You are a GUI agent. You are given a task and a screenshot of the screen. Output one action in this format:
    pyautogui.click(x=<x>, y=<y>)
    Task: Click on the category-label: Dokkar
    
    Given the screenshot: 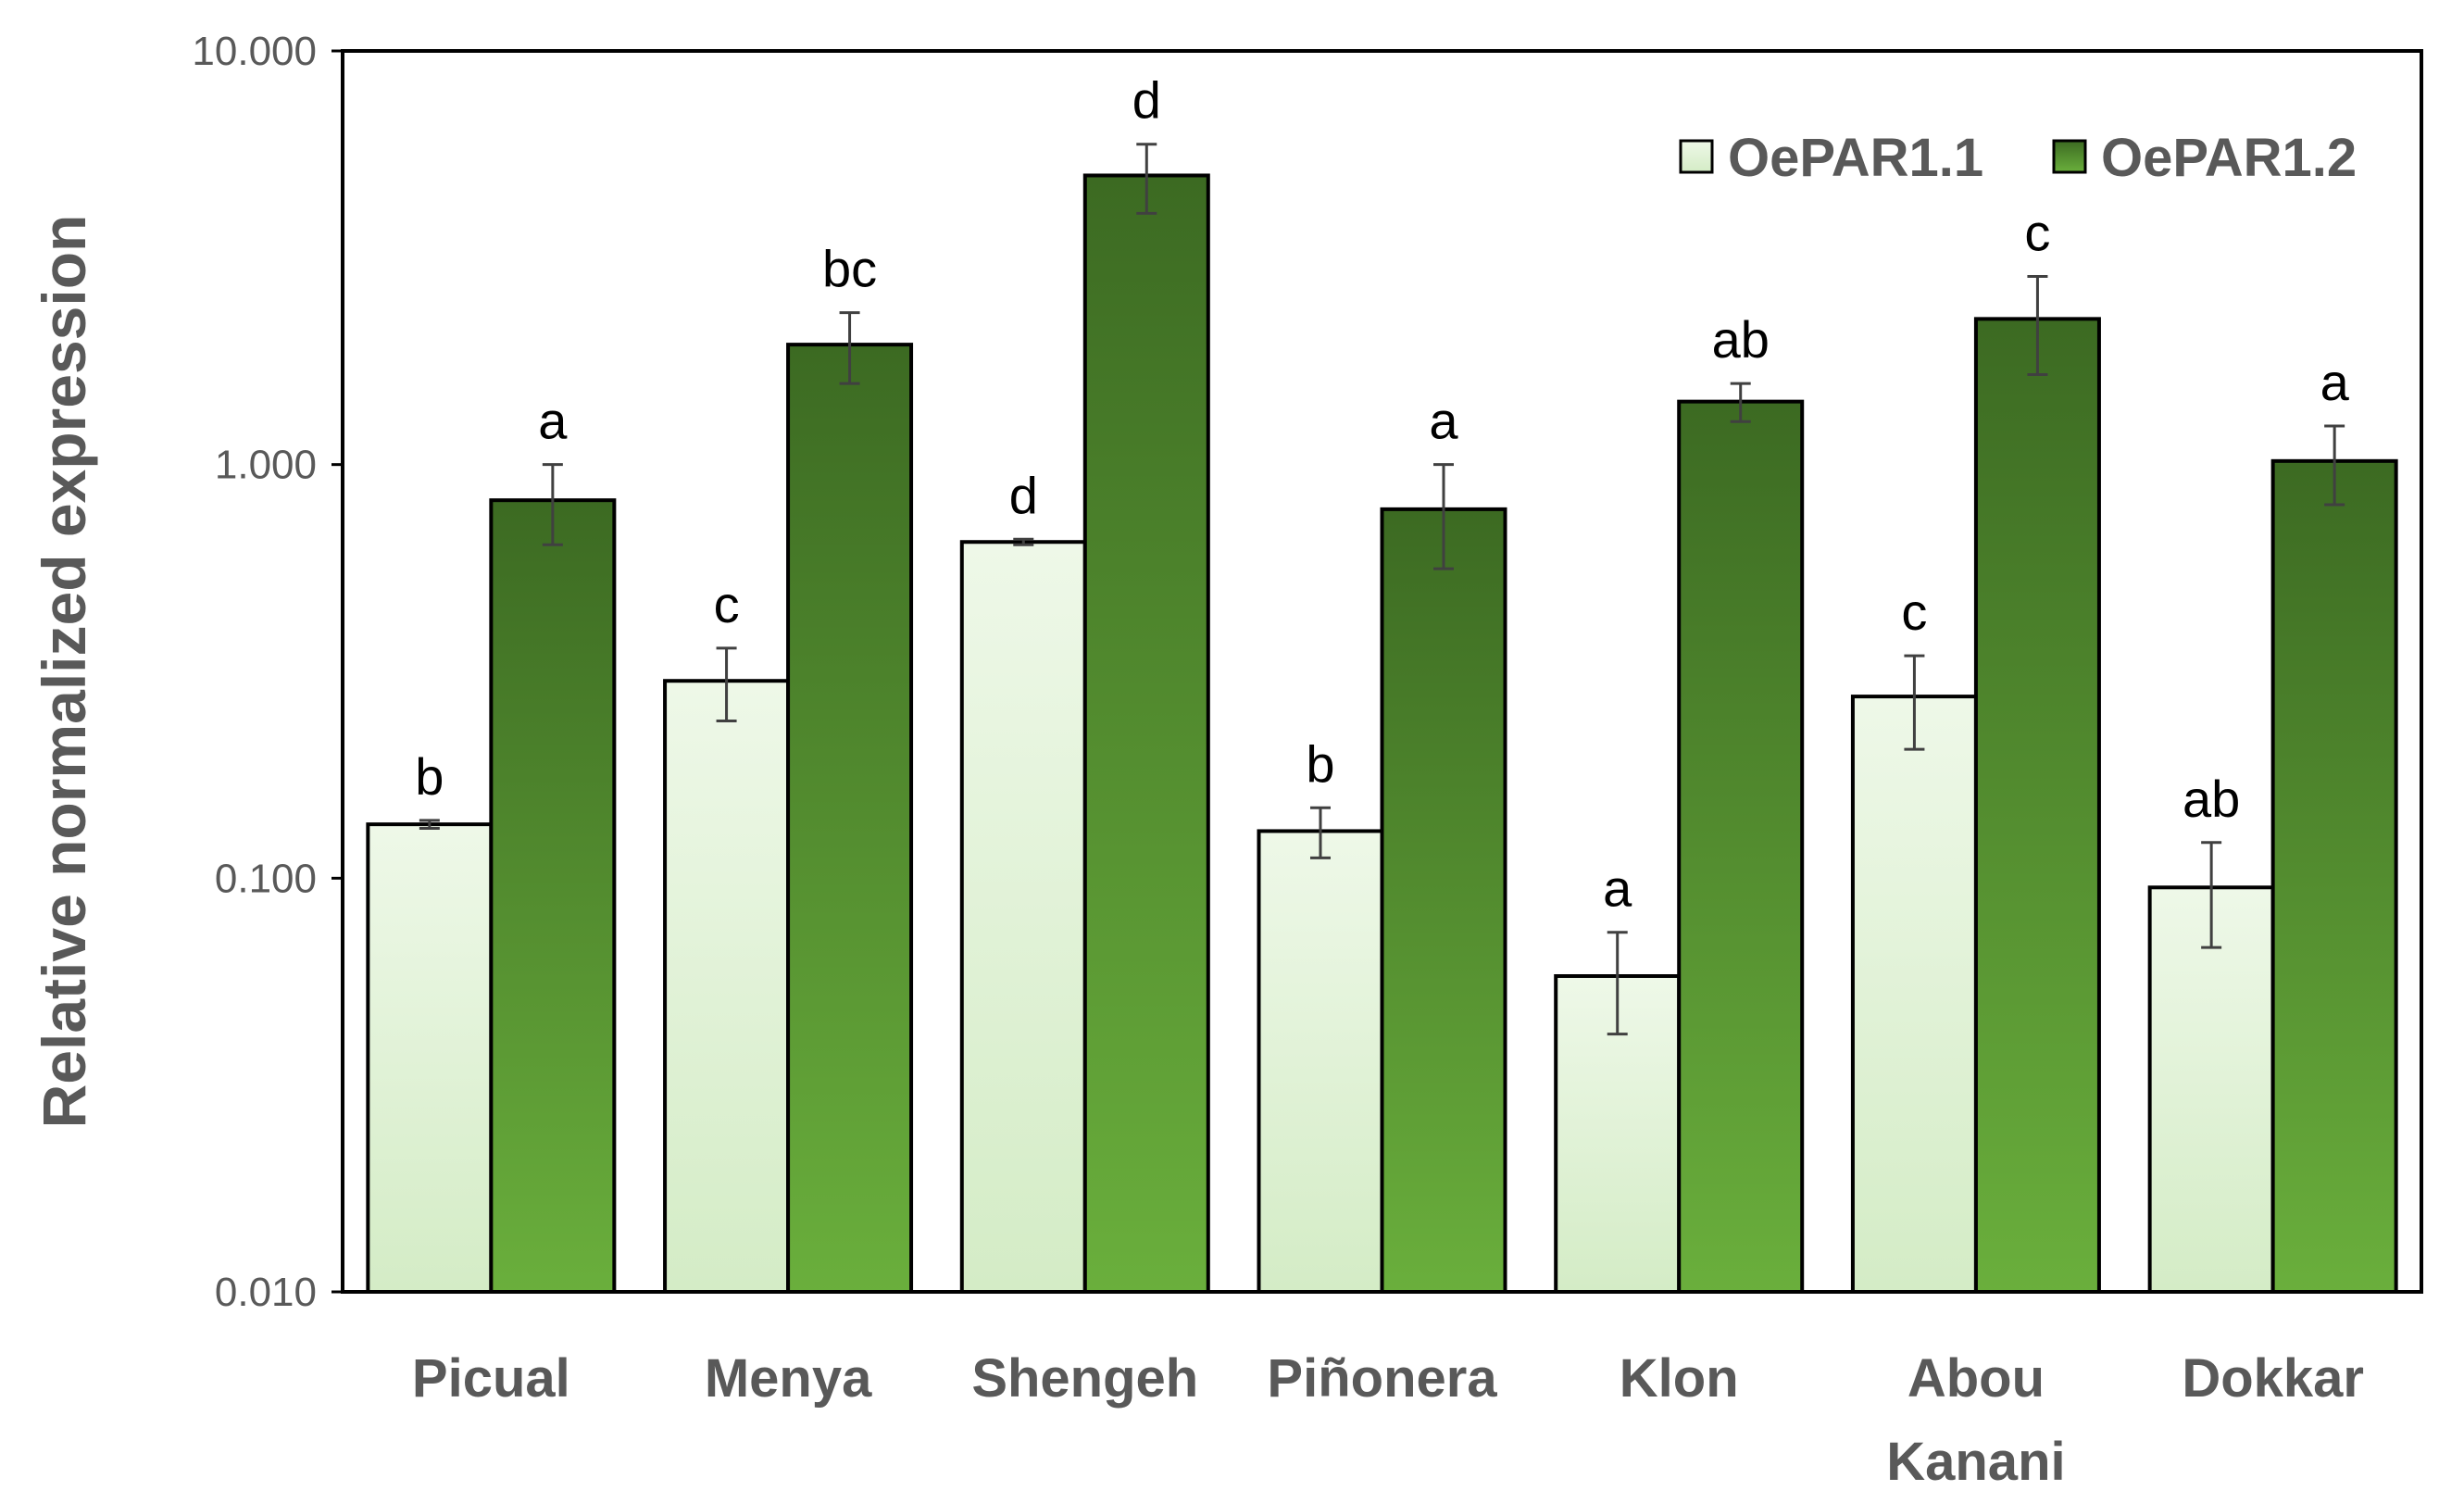 What is the action you would take?
    pyautogui.click(x=2273, y=1378)
    